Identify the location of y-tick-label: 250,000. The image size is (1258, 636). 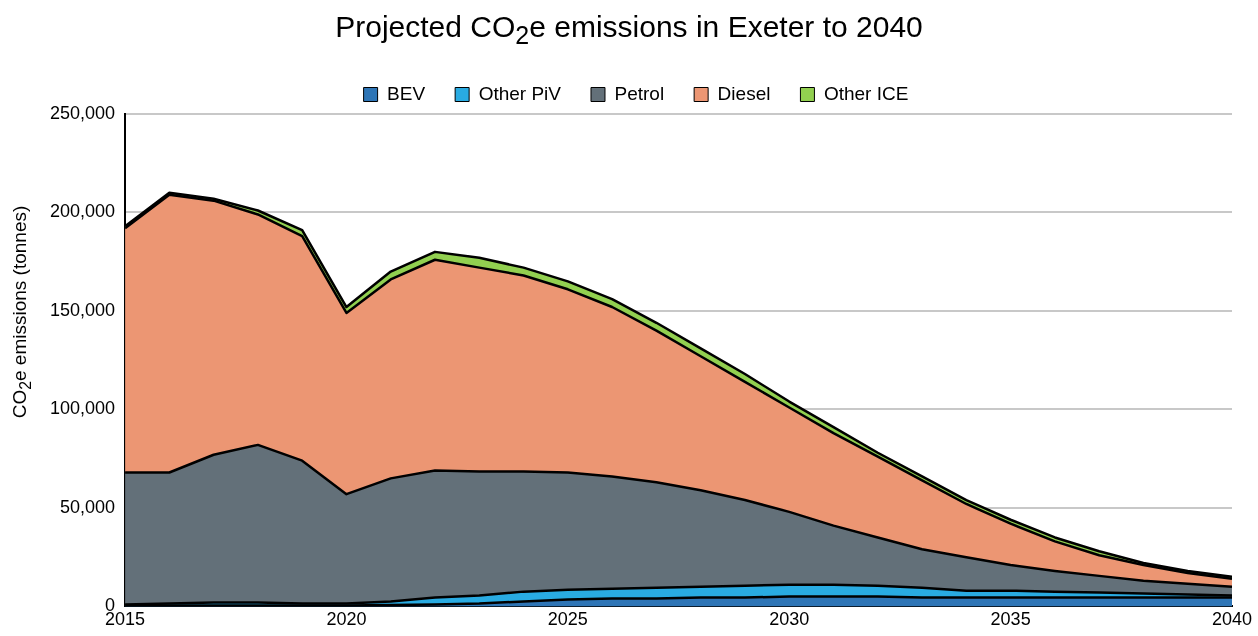
(82, 112).